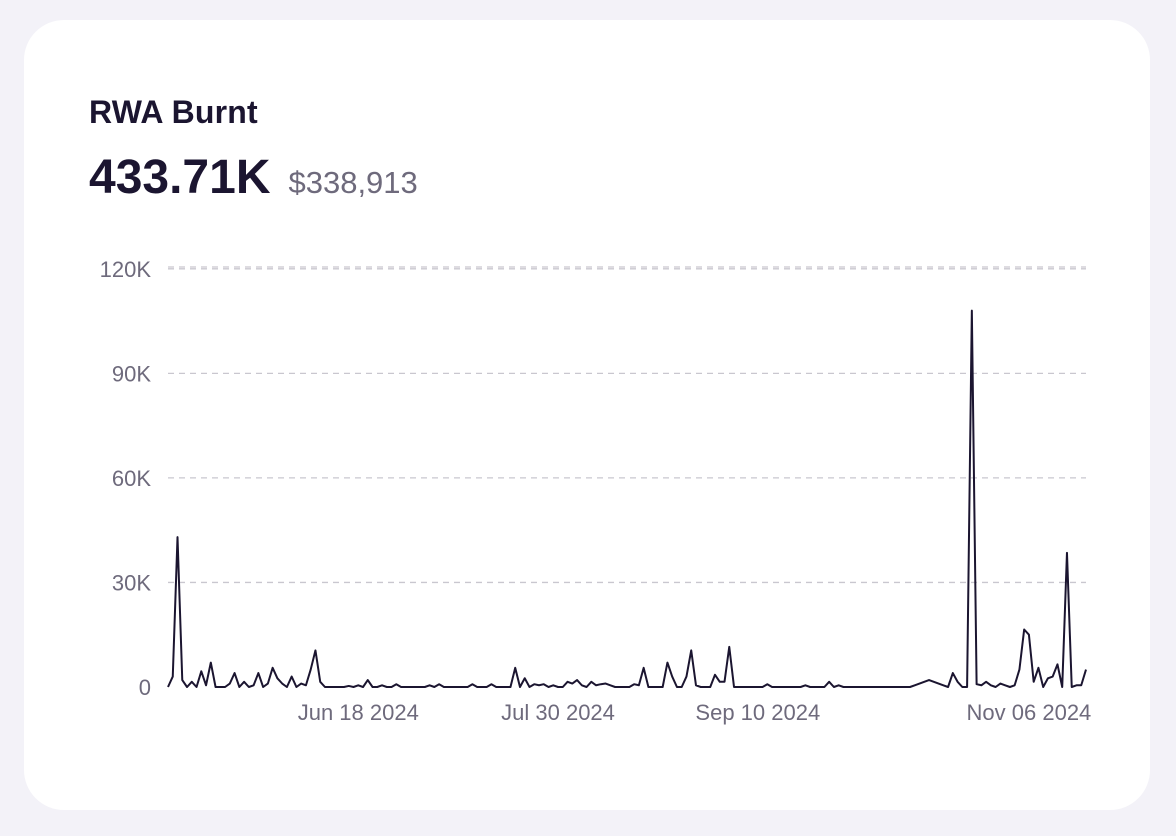  I want to click on y-tick-label: 90K, so click(131, 373).